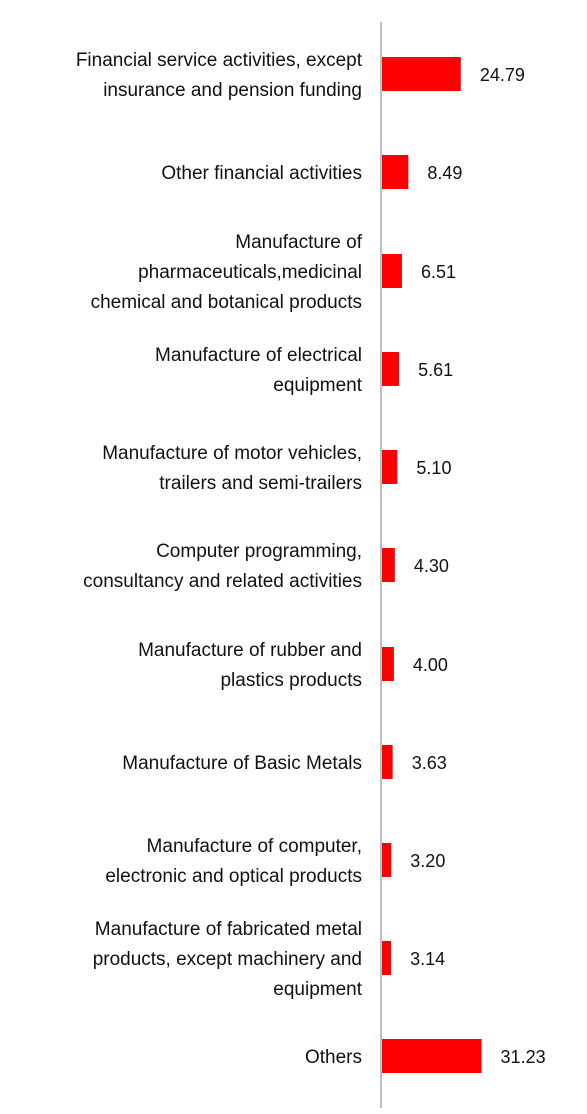 This screenshot has height=1114, width=587. What do you see at coordinates (435, 370) in the screenshot?
I see `value-label: 5.61` at bounding box center [435, 370].